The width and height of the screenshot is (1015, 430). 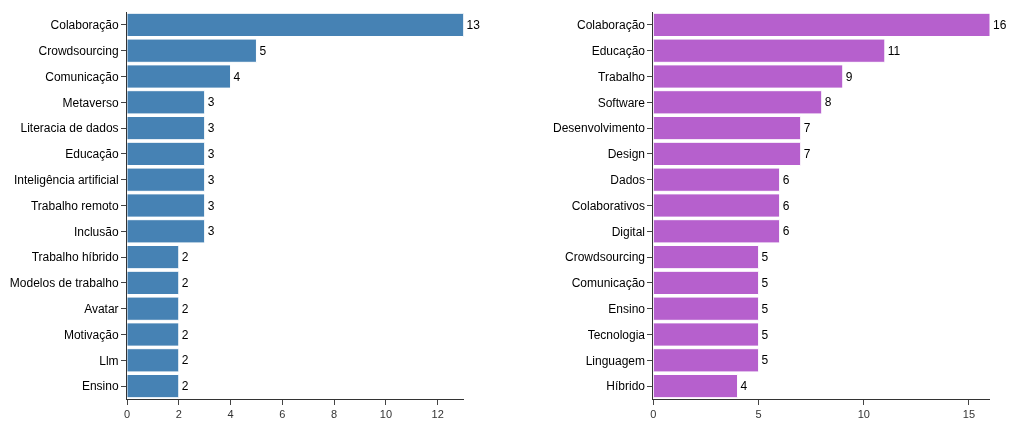 I want to click on y-tick-label: Inclusão, so click(x=96, y=231).